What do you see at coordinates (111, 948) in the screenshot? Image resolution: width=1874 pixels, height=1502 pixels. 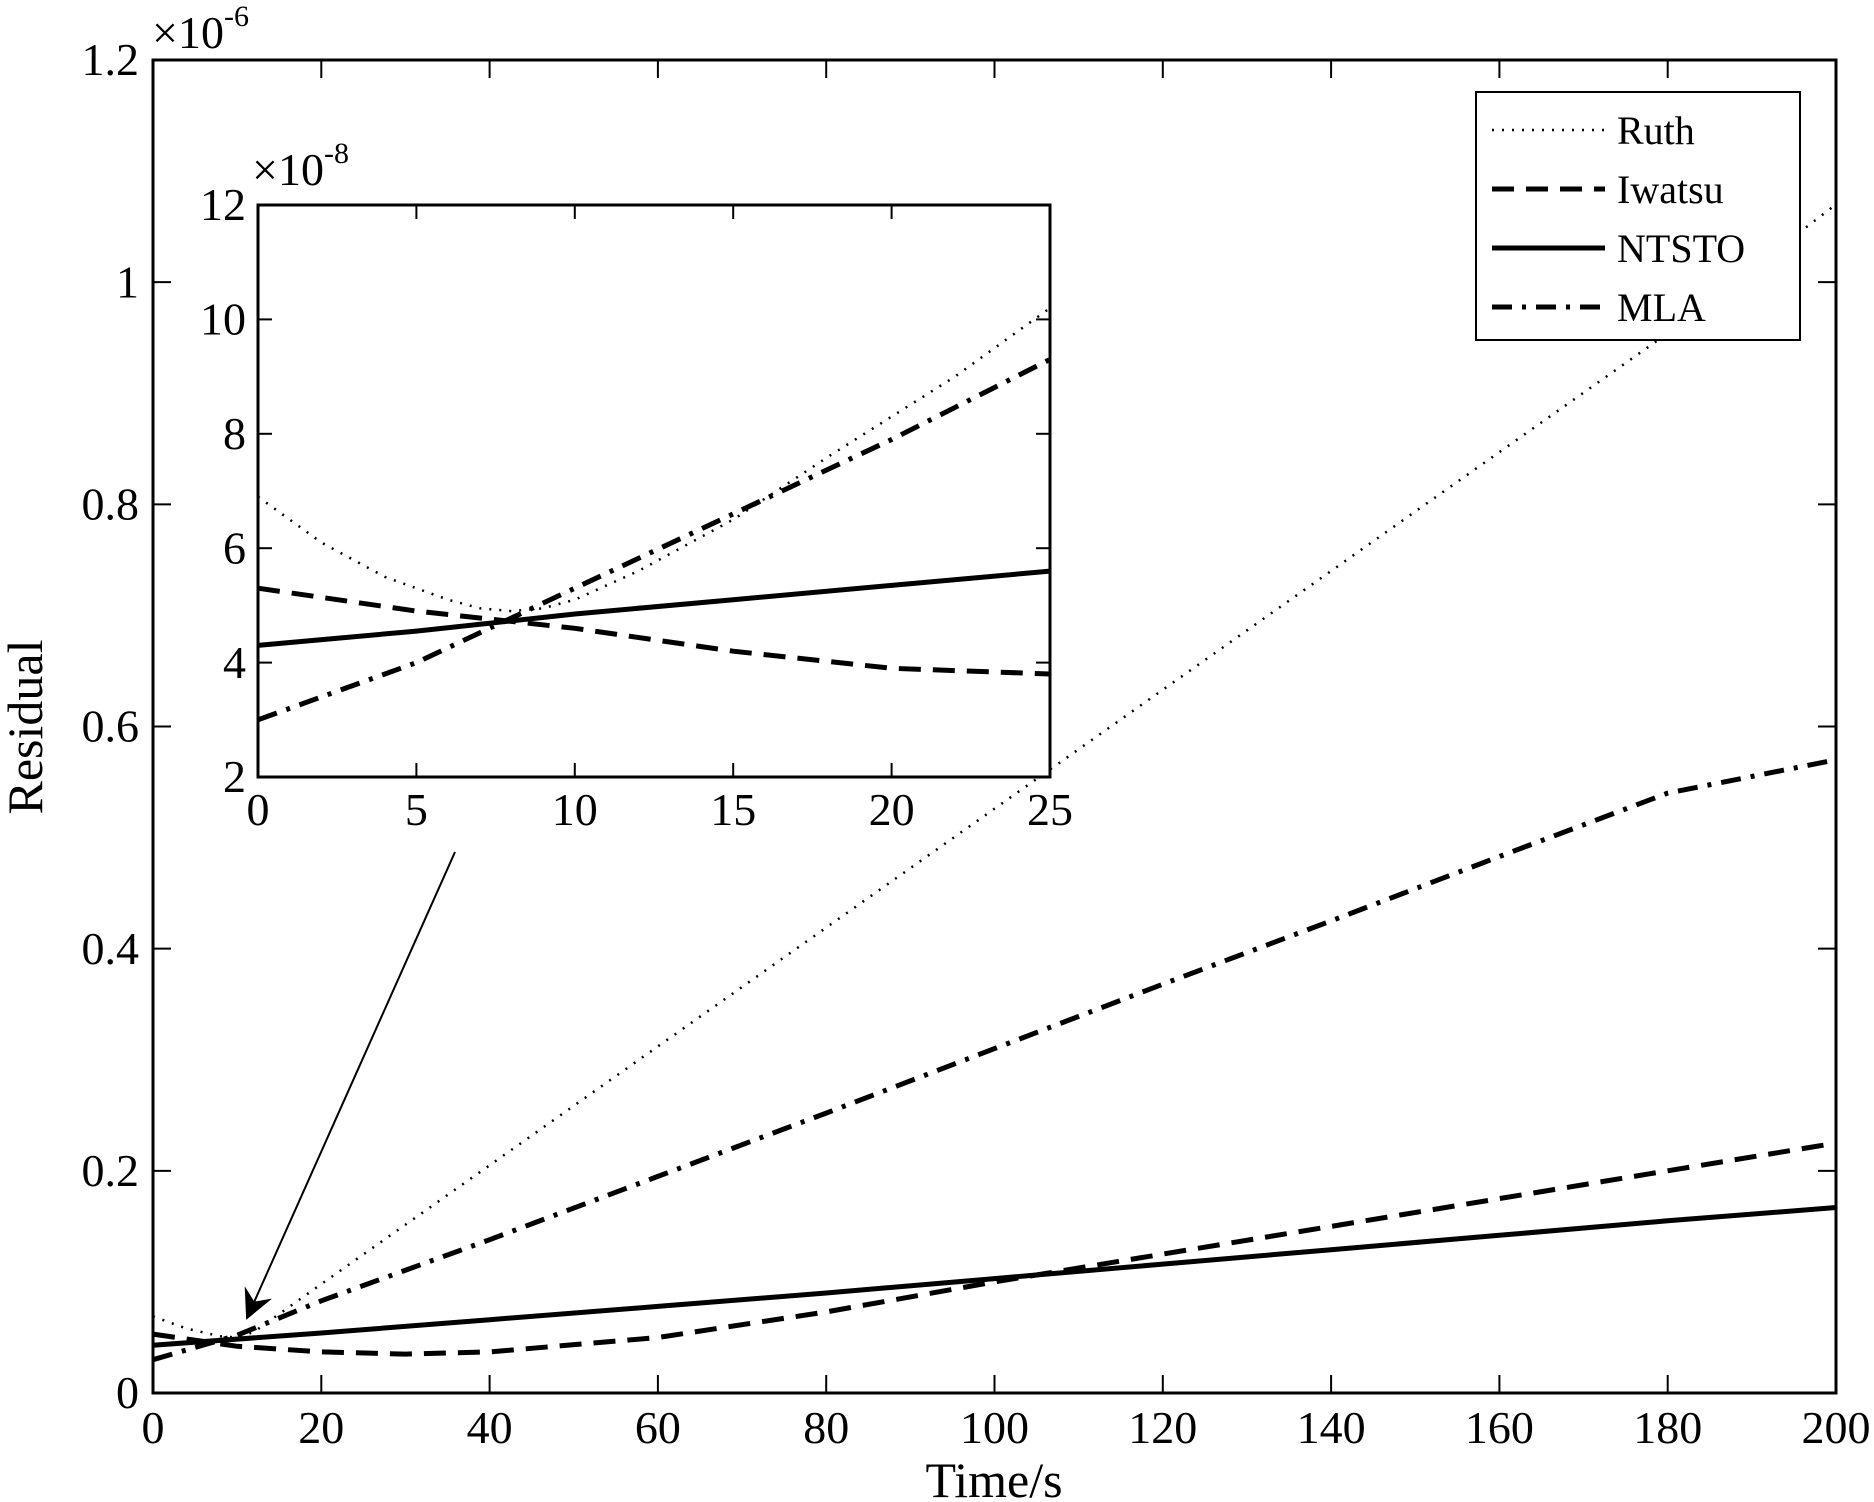 I see `y-tick-label: 0.4` at bounding box center [111, 948].